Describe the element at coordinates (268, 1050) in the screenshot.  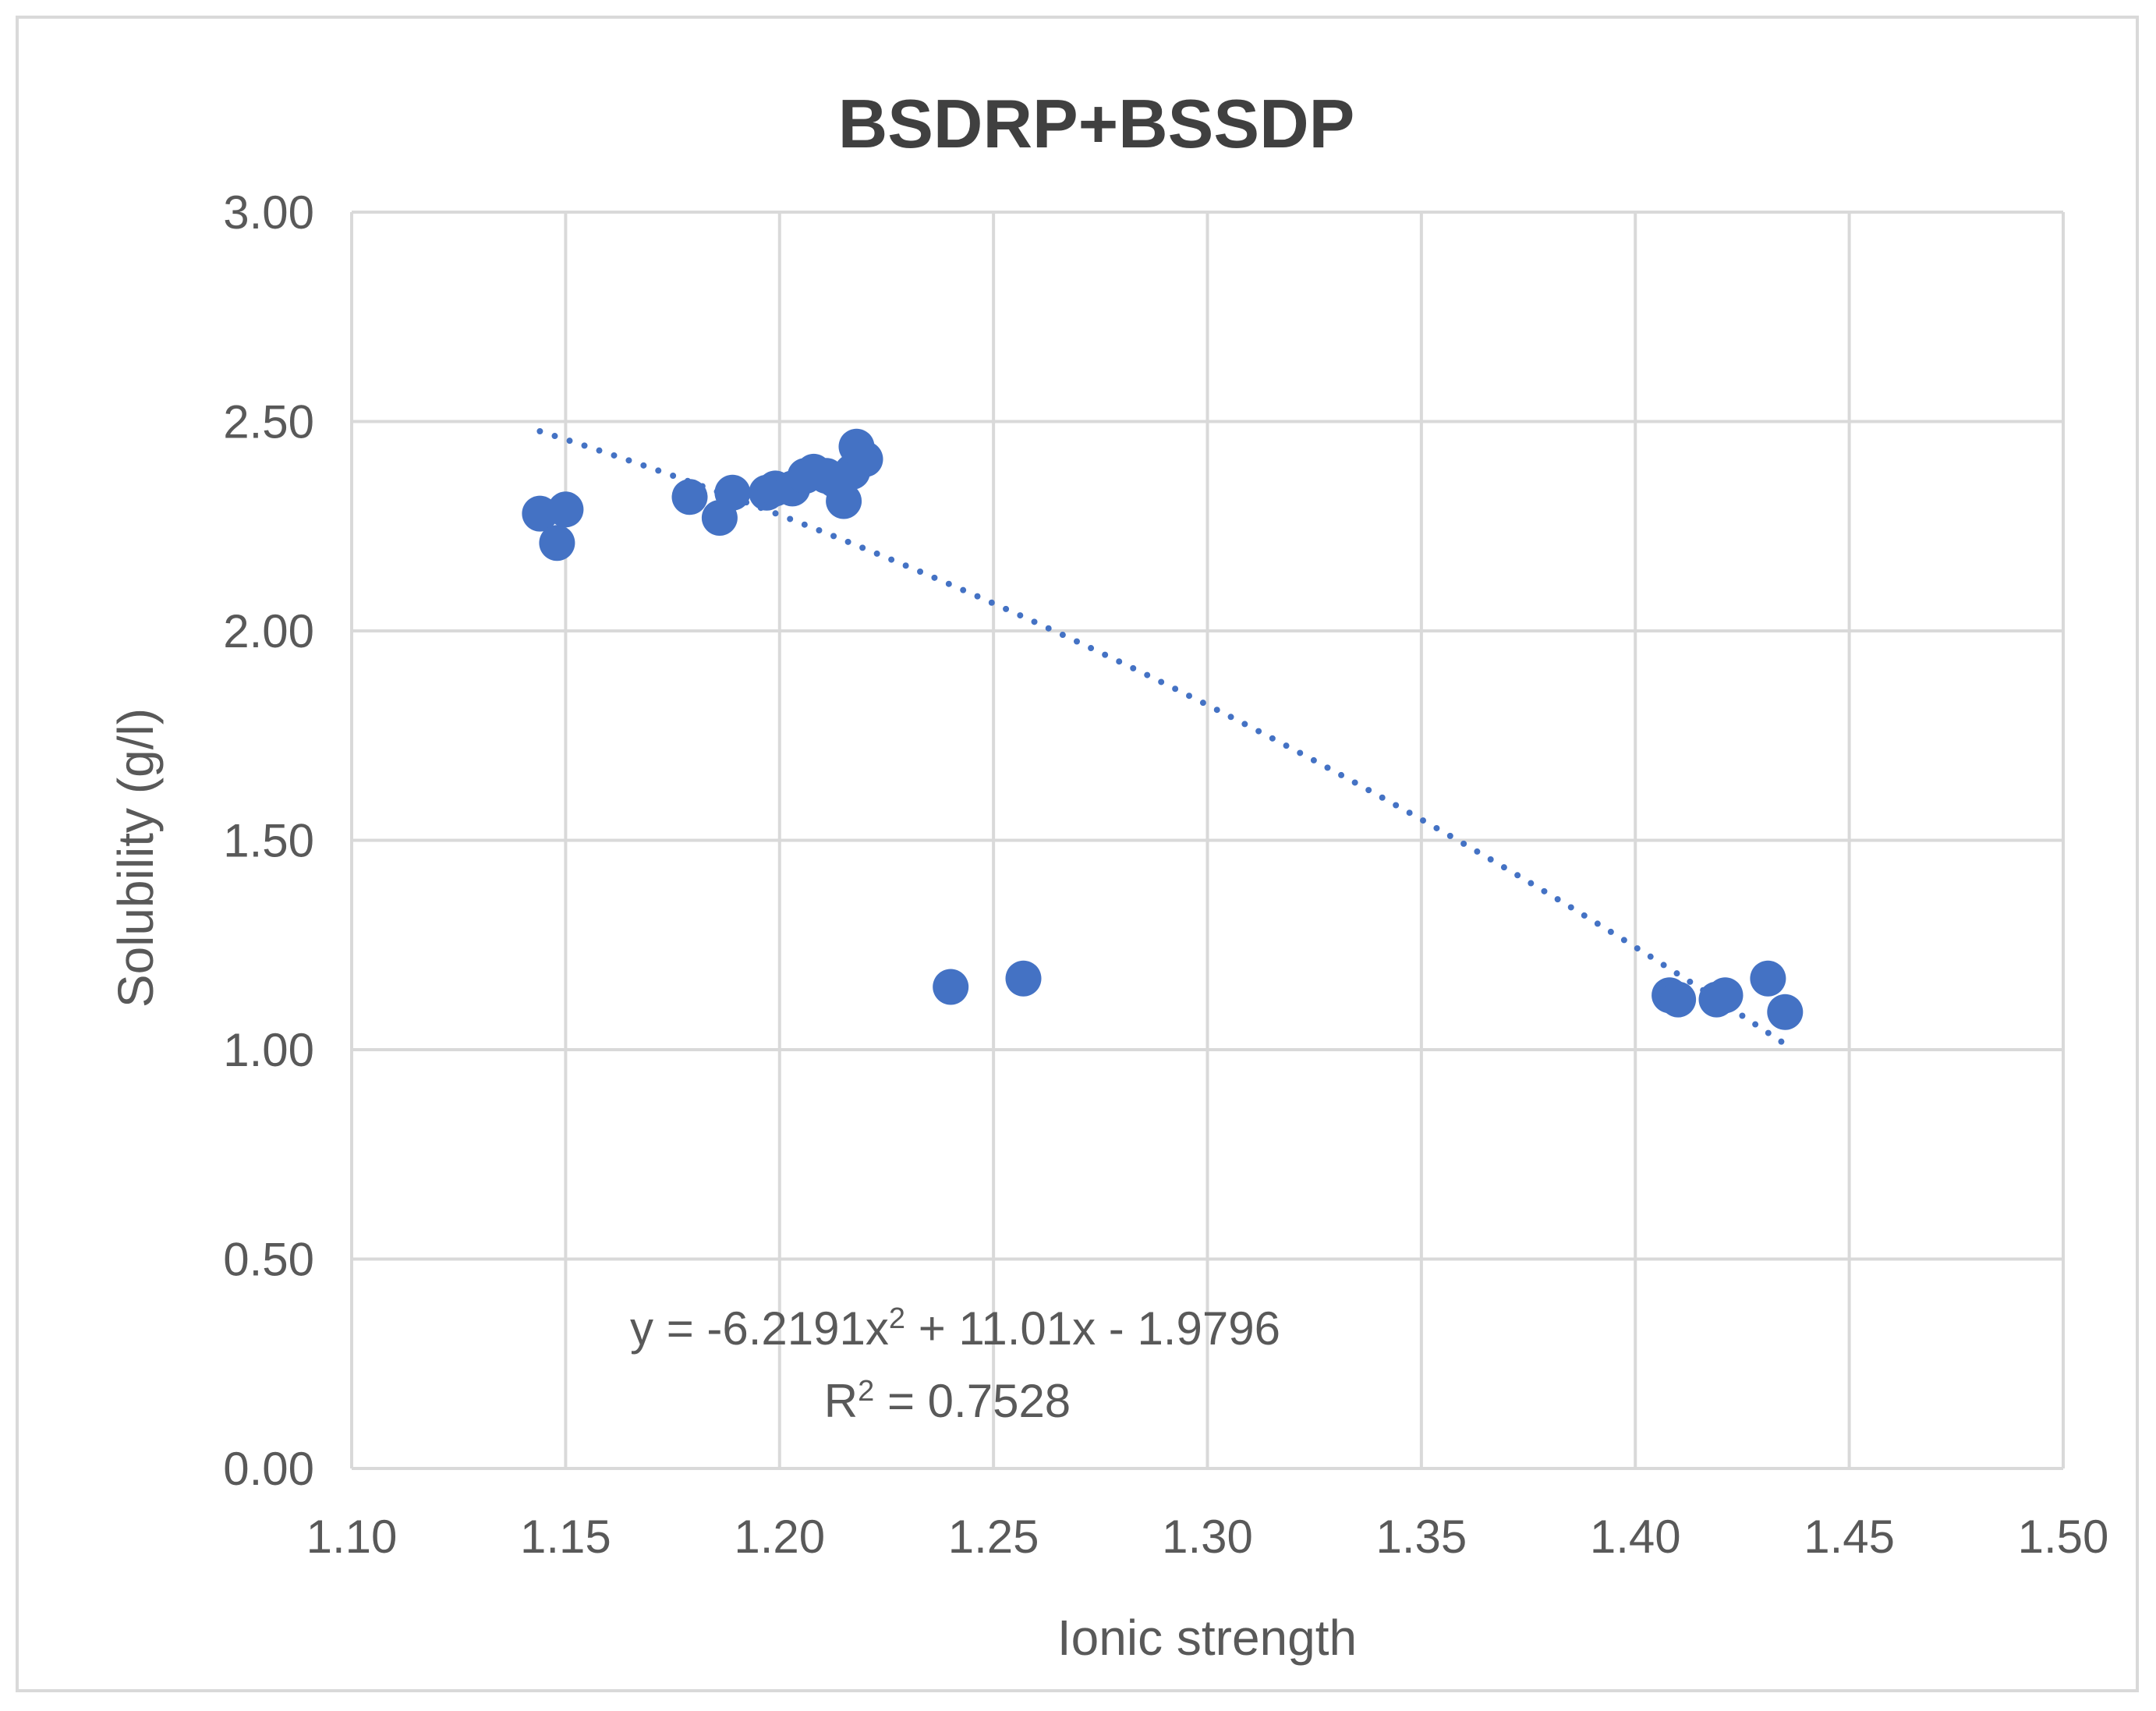
I see `y-tick-label: 1.00` at that location.